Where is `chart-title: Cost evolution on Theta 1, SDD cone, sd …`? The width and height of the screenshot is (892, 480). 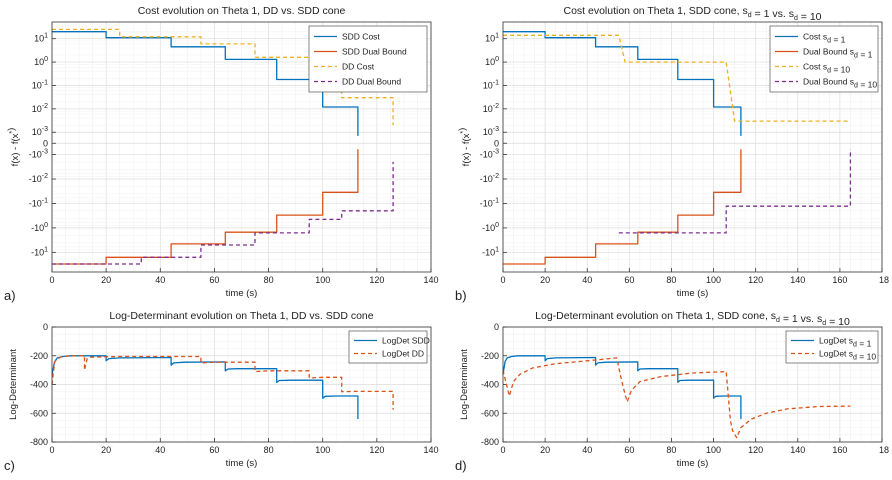
chart-title: Cost evolution on Theta 1, SDD cone, sd … is located at coordinates (692, 14).